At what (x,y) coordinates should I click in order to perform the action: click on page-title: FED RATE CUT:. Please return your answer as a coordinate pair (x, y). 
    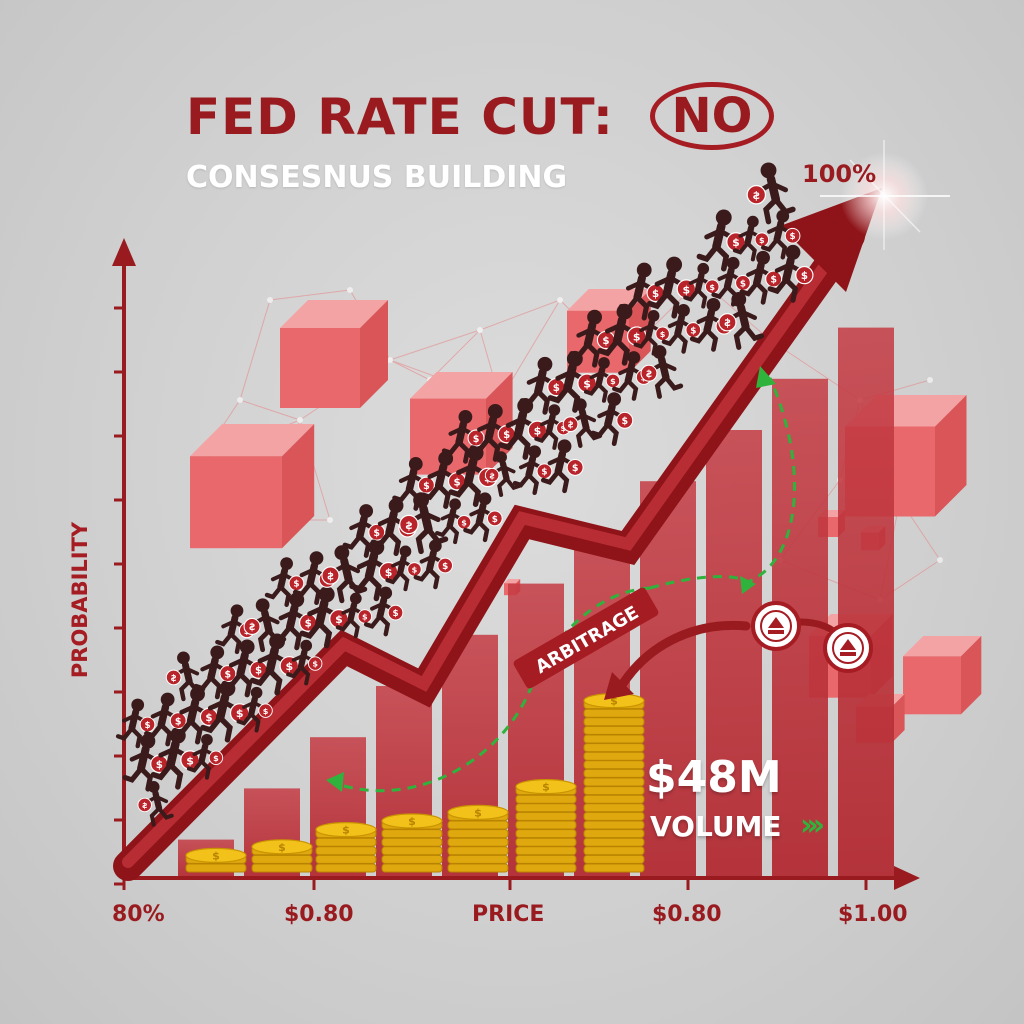
    Looking at the image, I should click on (400, 117).